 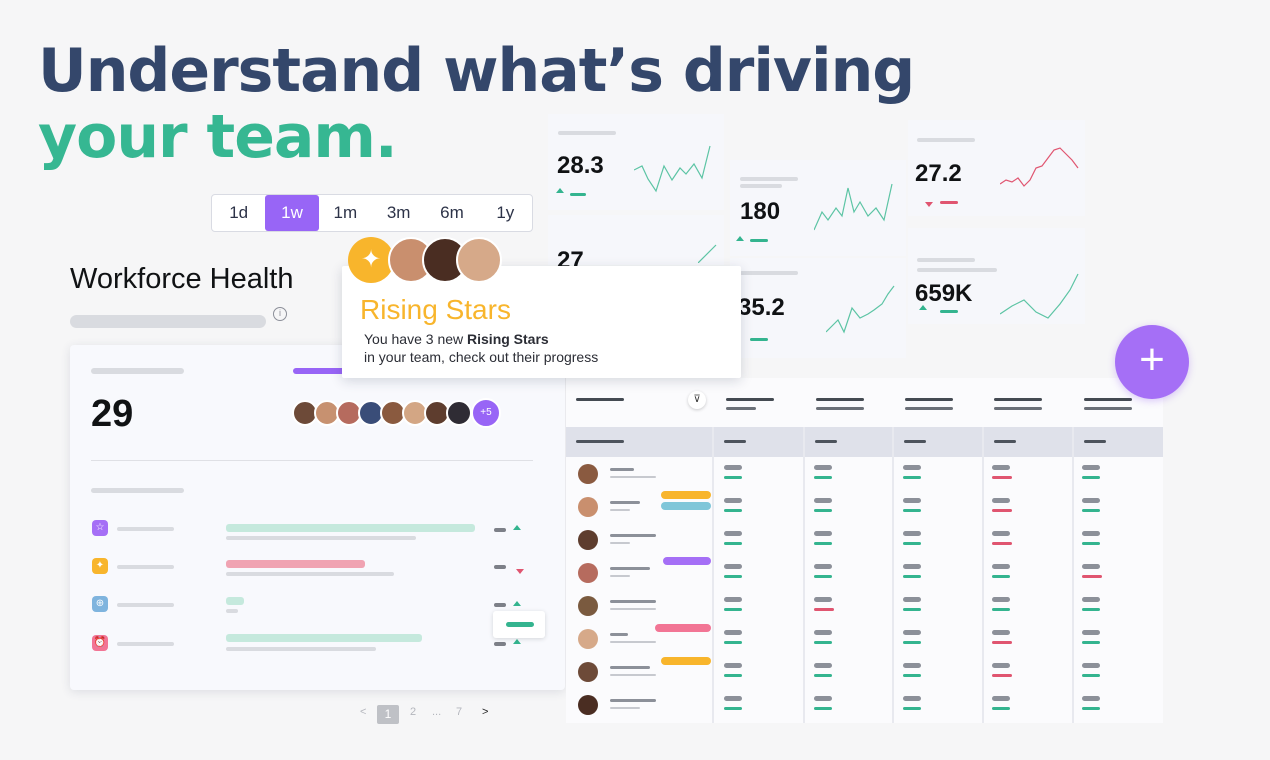 I want to click on tag-rising-star, so click(x=686, y=661).